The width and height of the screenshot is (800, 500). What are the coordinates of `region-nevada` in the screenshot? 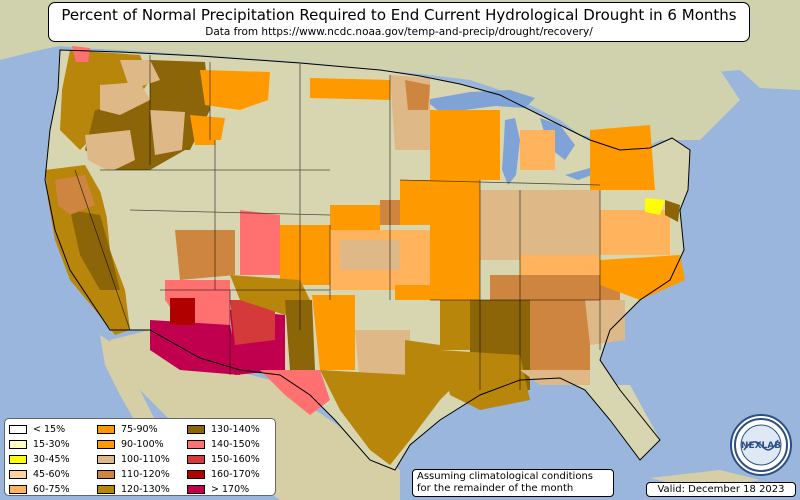 It's located at (137, 235).